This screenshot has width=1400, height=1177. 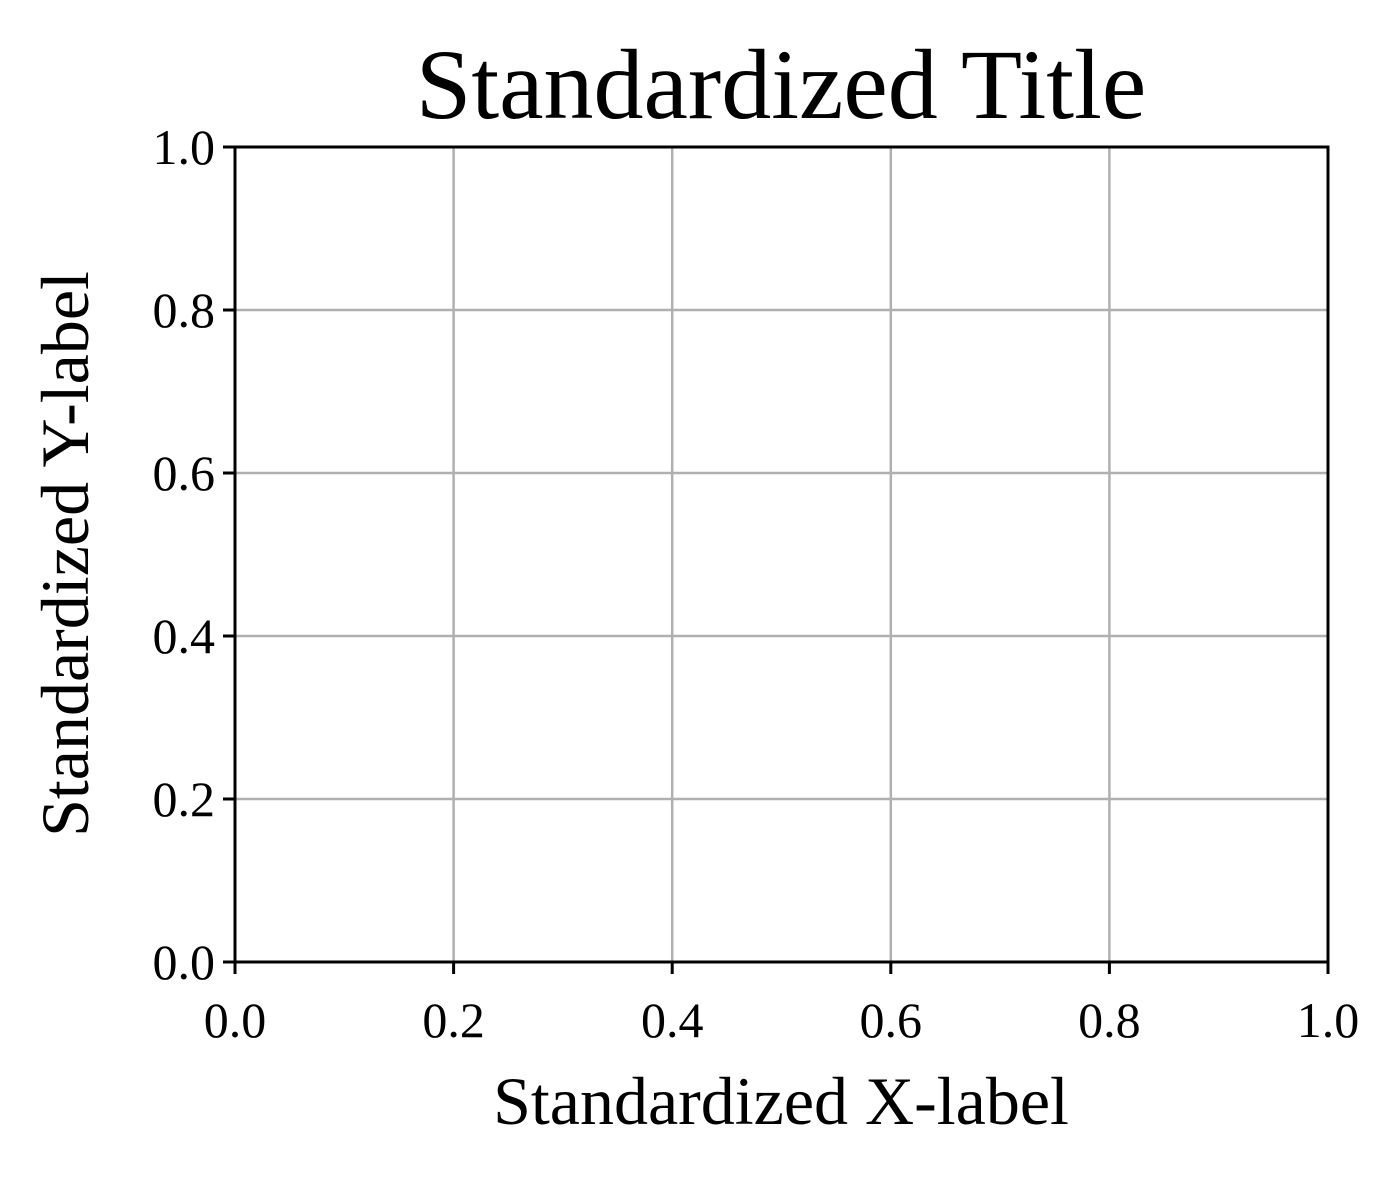 What do you see at coordinates (65, 554) in the screenshot?
I see `y-axis-label: Standardized Y-label` at bounding box center [65, 554].